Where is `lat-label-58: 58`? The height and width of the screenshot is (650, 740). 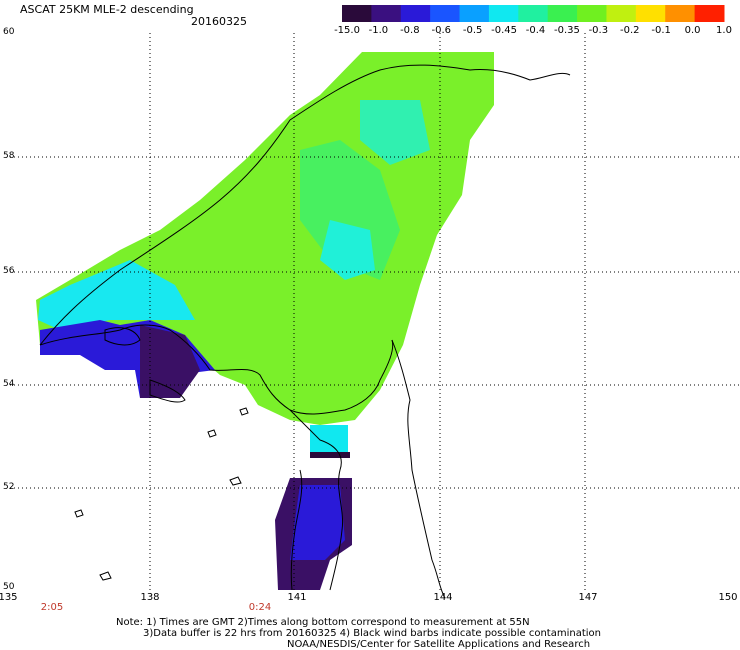
lat-label-58: 58 is located at coordinates (9, 156).